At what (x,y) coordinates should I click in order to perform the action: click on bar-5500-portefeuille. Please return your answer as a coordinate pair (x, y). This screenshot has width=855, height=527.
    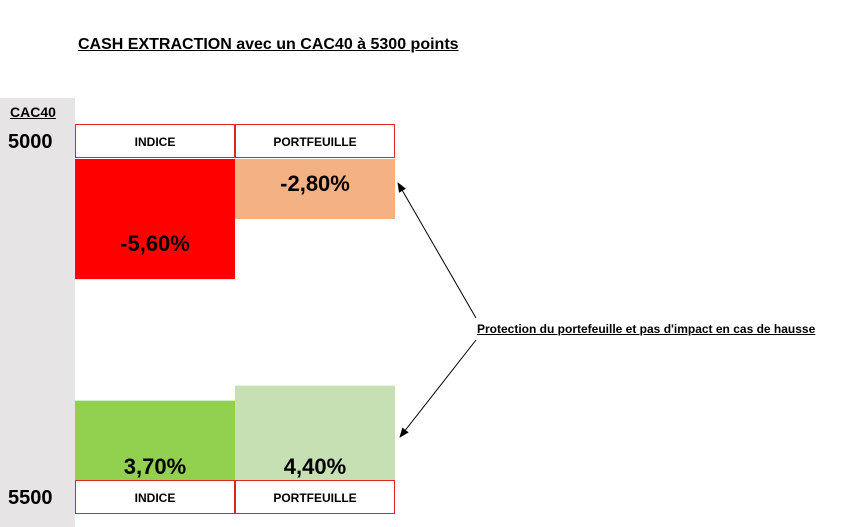
    Looking at the image, I should click on (315, 432).